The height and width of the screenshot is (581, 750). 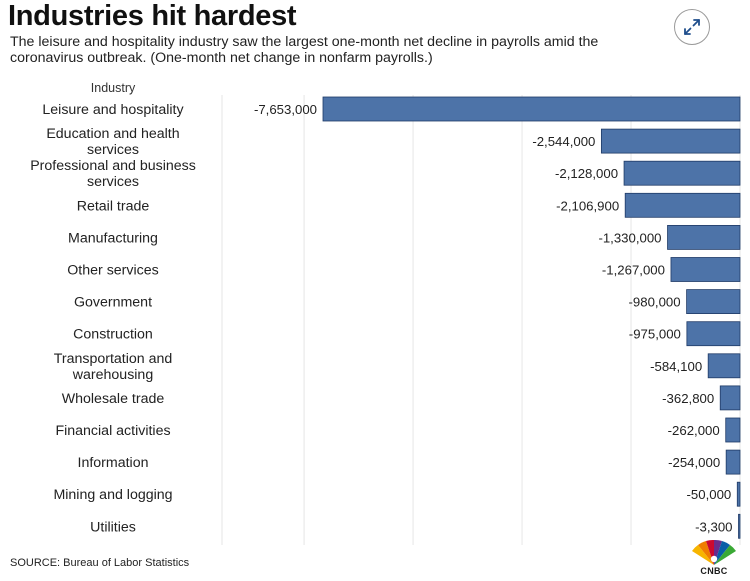 I want to click on data-label: -980,000, so click(x=655, y=302).